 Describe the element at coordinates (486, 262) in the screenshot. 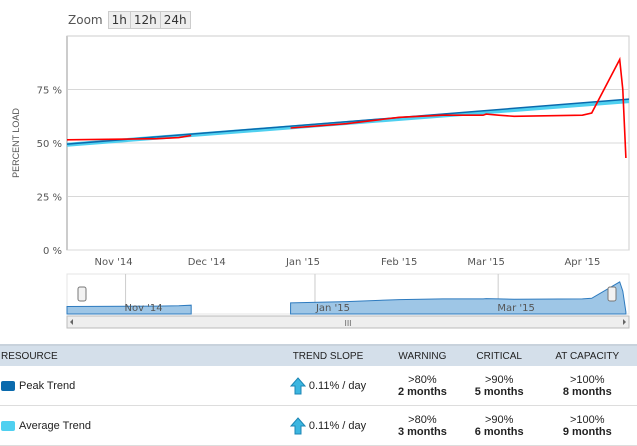

I see `x-tick-label: Mar '15` at that location.